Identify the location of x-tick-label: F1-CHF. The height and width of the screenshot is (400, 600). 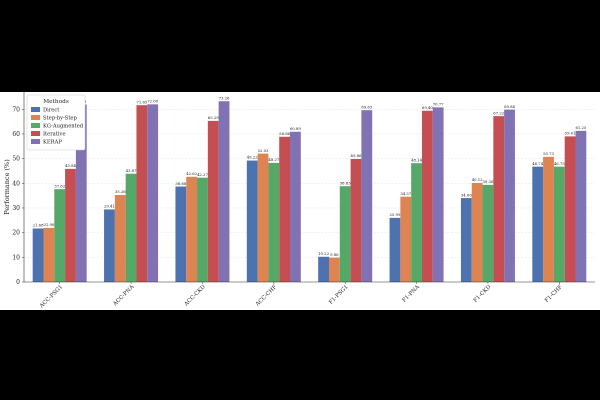
(554, 294).